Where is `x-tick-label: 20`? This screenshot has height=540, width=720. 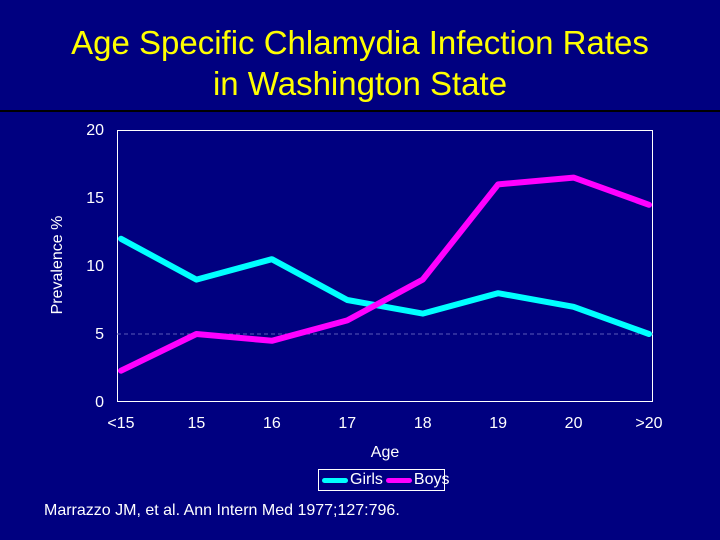
x-tick-label: 20 is located at coordinates (574, 423).